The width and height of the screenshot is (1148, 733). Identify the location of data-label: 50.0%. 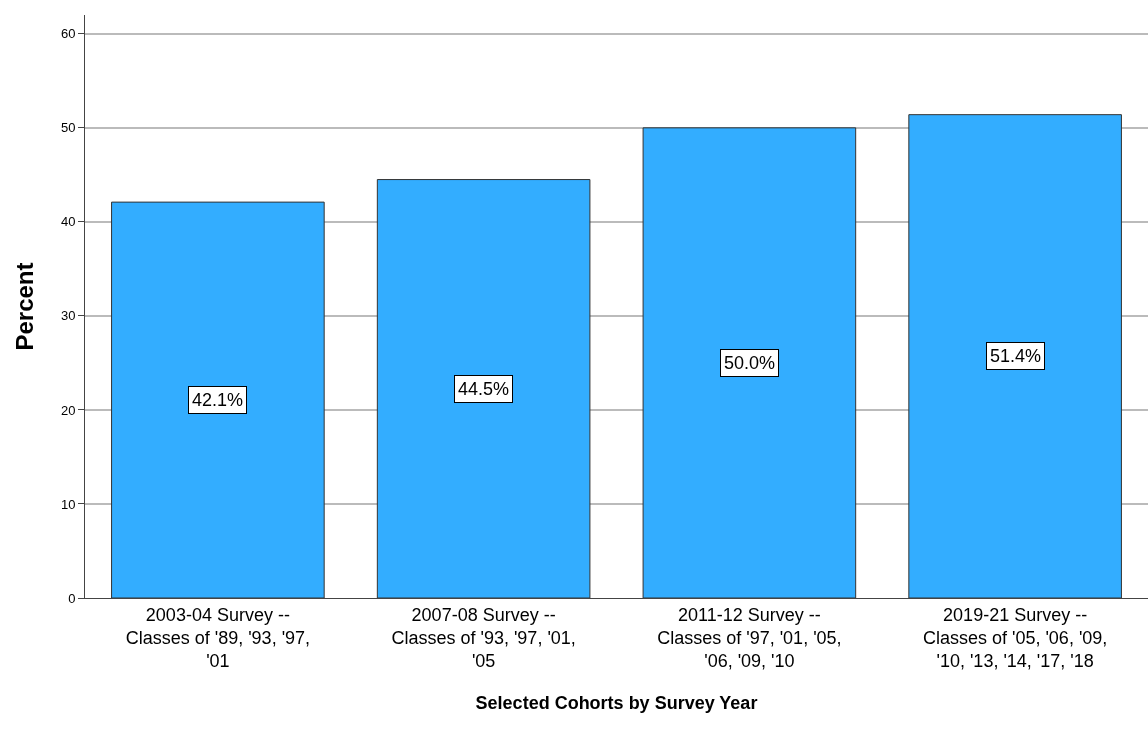
(750, 363).